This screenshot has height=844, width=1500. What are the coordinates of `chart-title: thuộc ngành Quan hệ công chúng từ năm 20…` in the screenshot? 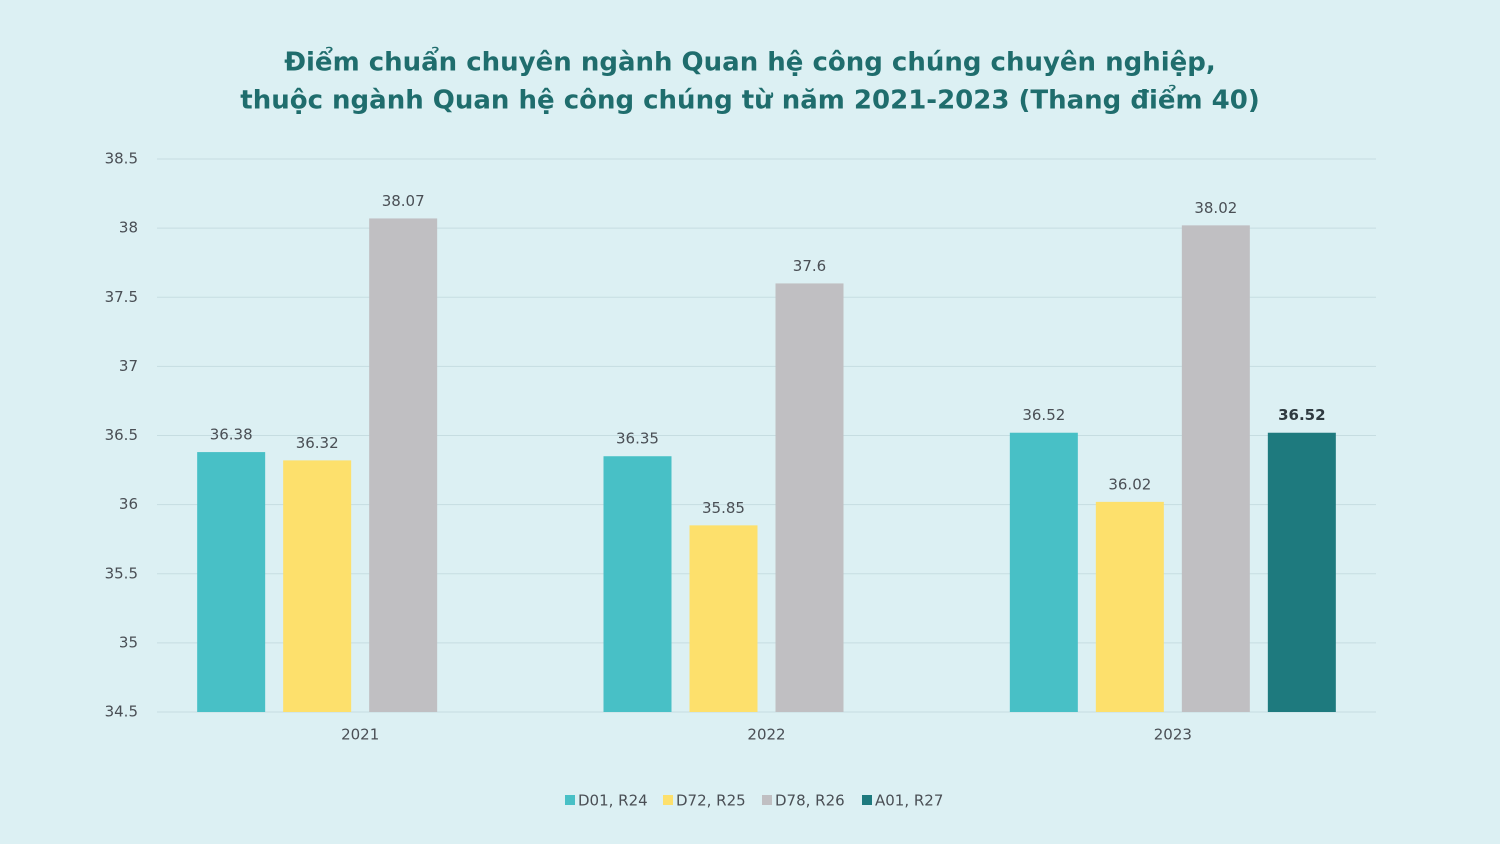 It's located at (749, 99).